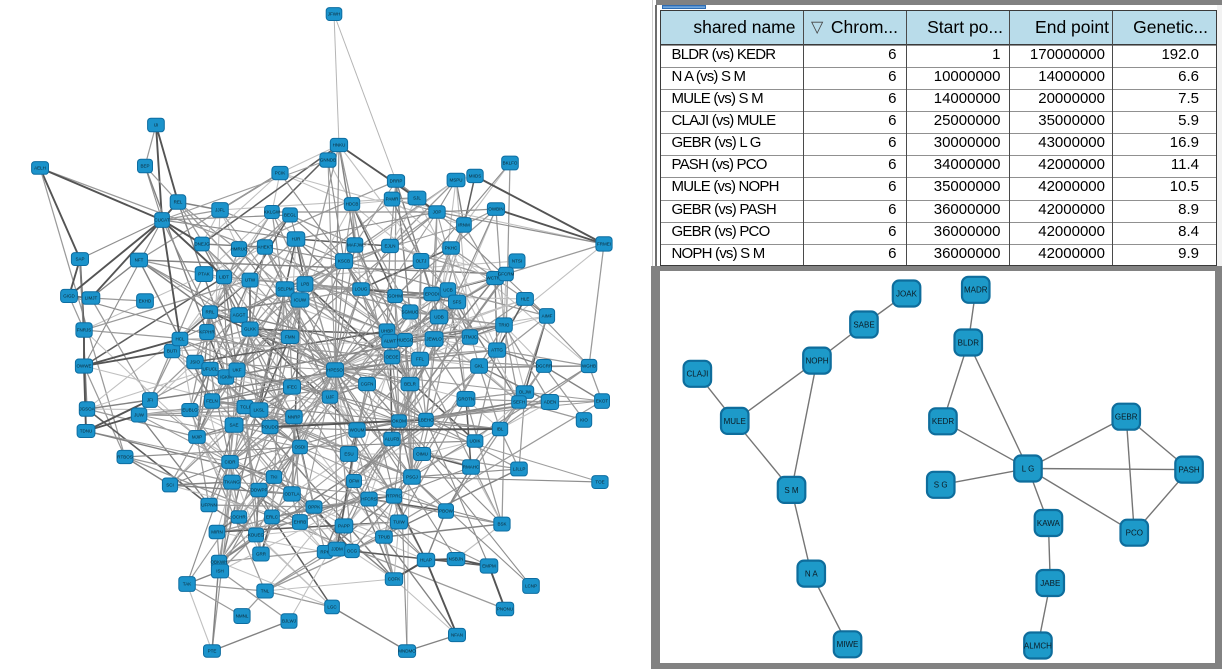  I want to click on svg-text: ISH, so click(220, 571).